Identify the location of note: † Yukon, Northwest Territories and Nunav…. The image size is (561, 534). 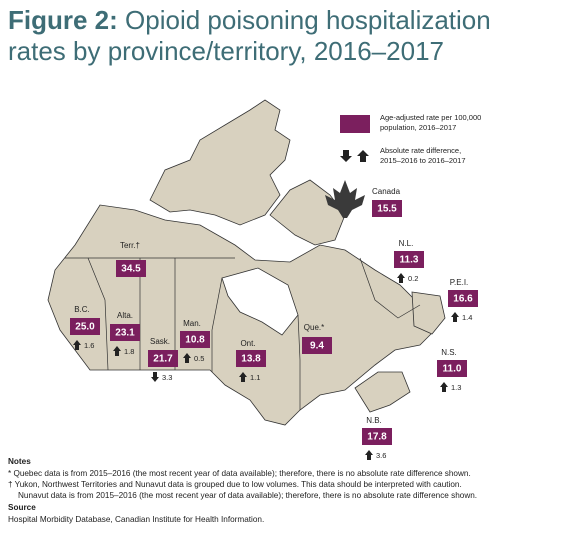
(235, 484).